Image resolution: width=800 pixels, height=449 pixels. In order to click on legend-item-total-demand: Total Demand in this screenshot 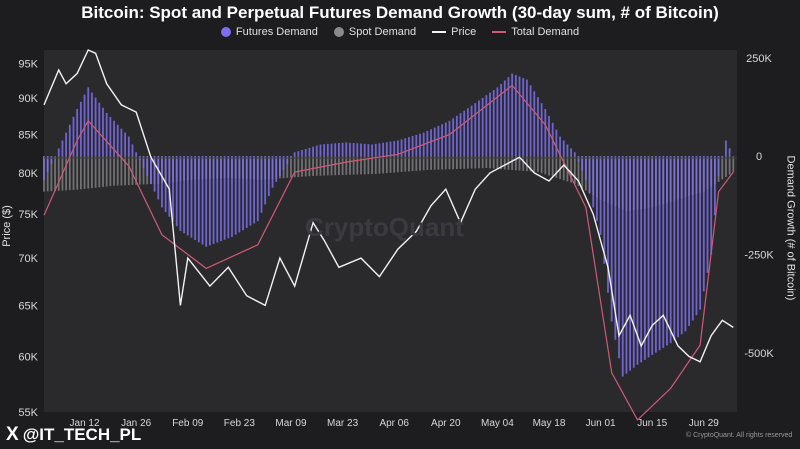, I will do `click(535, 32)`.